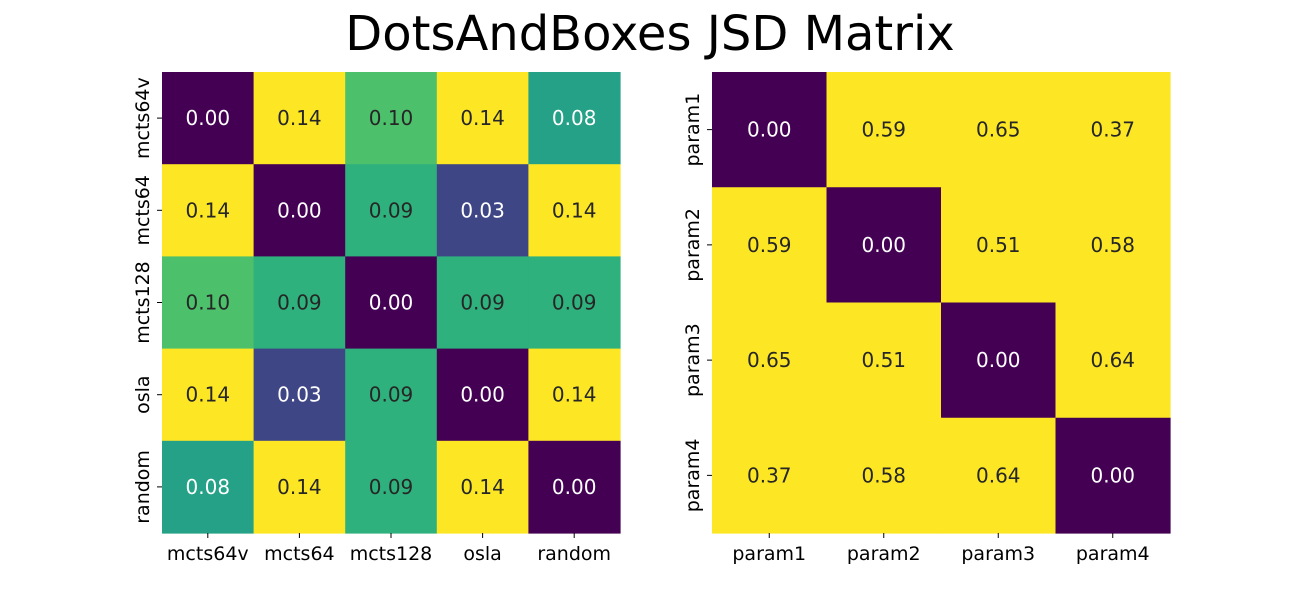  I want to click on right-cell-label-r0-c2: 0.65, so click(998, 130).